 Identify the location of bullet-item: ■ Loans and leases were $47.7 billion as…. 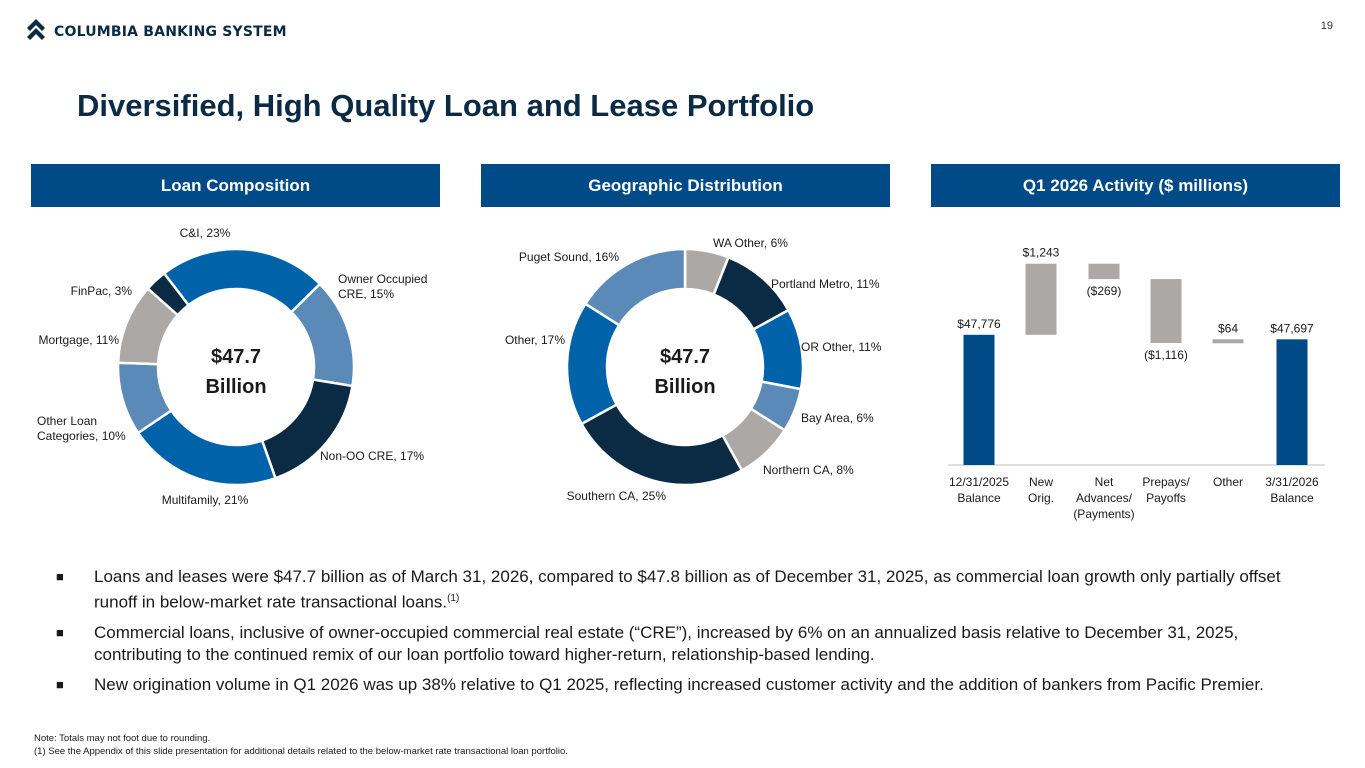
(686, 590).